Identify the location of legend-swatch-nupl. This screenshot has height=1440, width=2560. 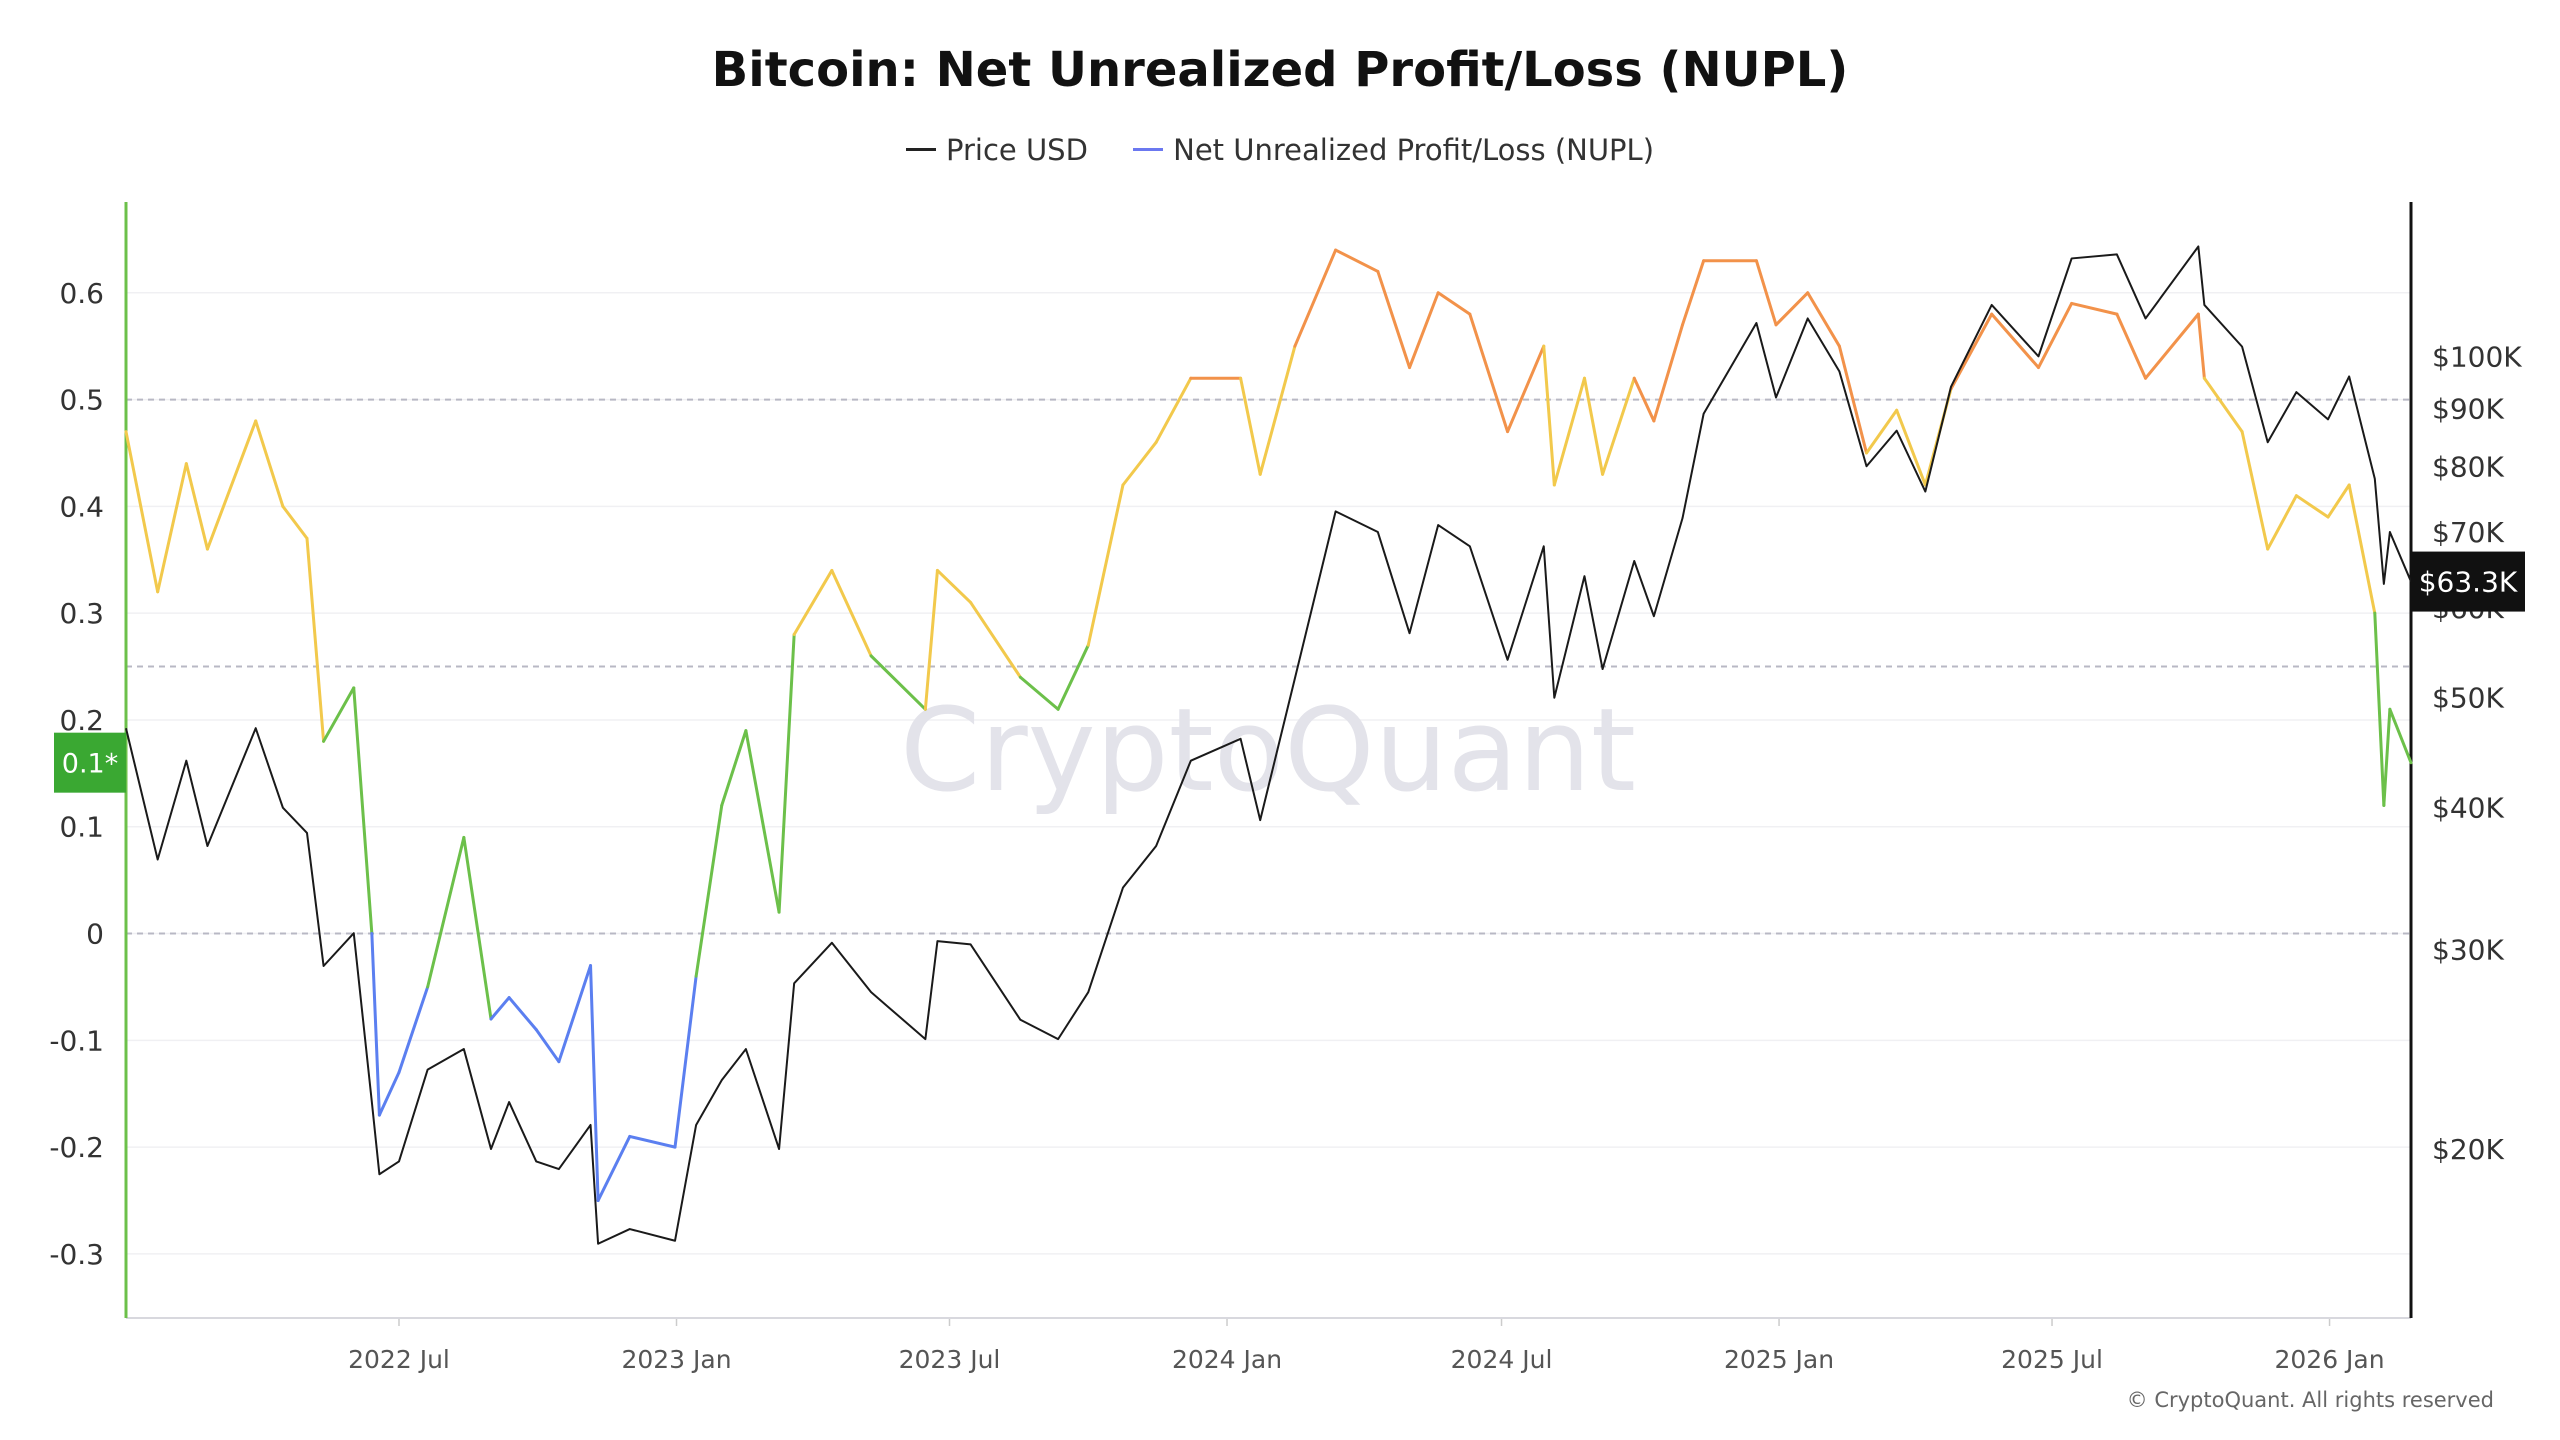
(1148, 149).